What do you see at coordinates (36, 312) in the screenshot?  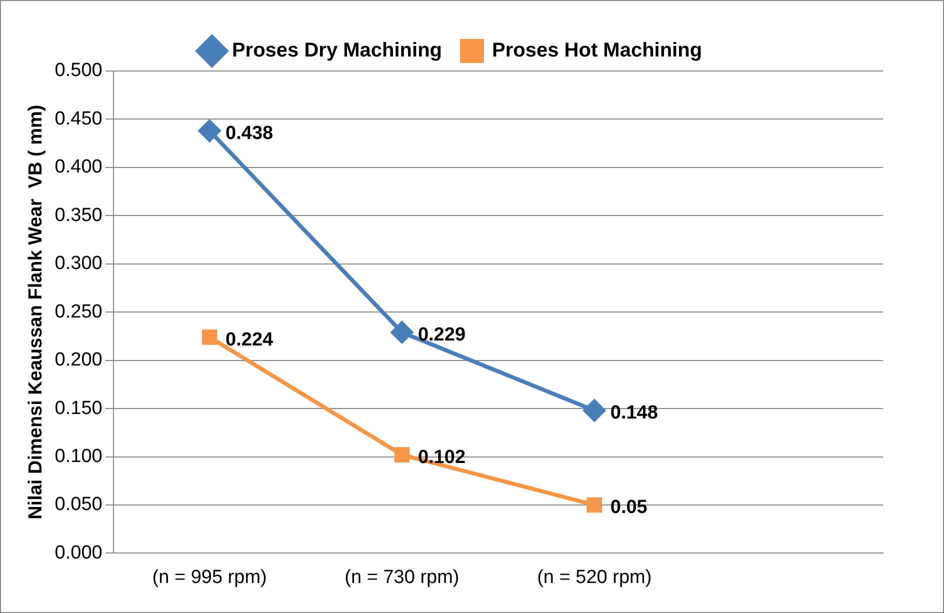 I see `y-axis-title: Nilai Dimensi Keaussan Flank Wear VB ( mm)` at bounding box center [36, 312].